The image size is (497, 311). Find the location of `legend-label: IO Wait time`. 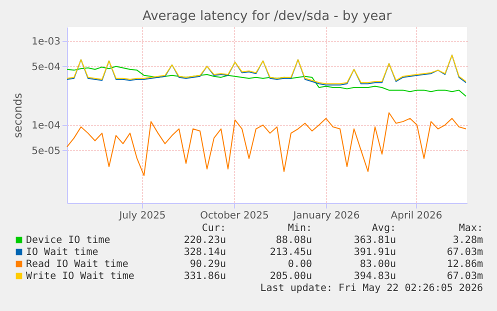

legend-label: IO Wait time is located at coordinates (62, 252).